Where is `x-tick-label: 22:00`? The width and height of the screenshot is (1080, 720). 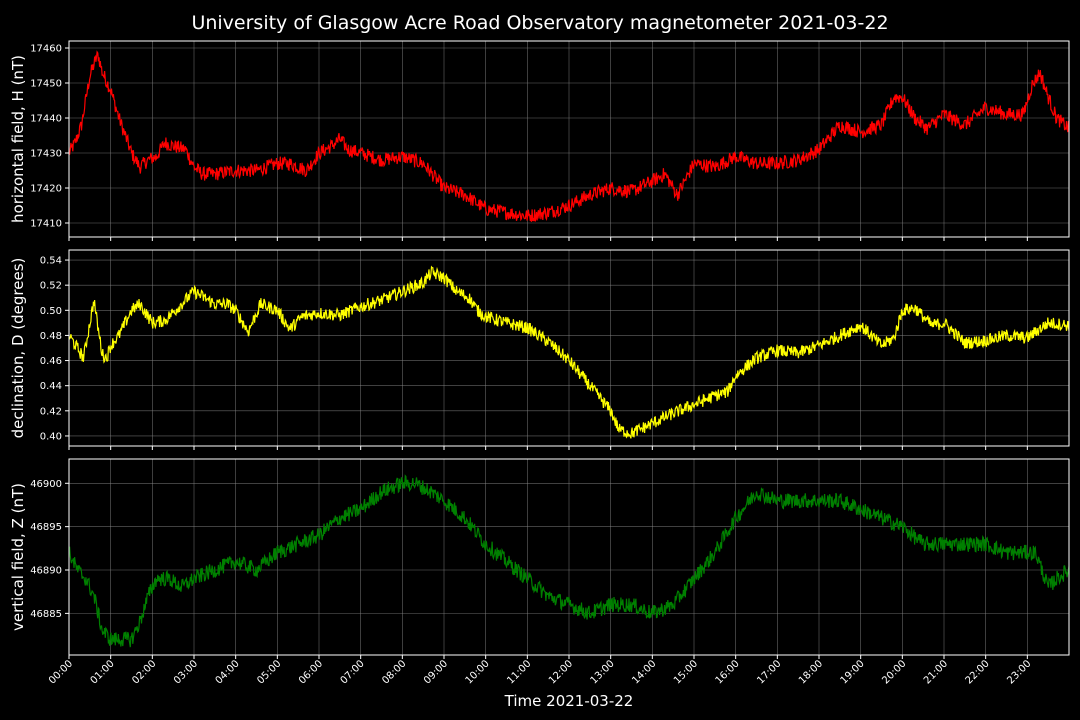 x-tick-label: 22:00 is located at coordinates (978, 672).